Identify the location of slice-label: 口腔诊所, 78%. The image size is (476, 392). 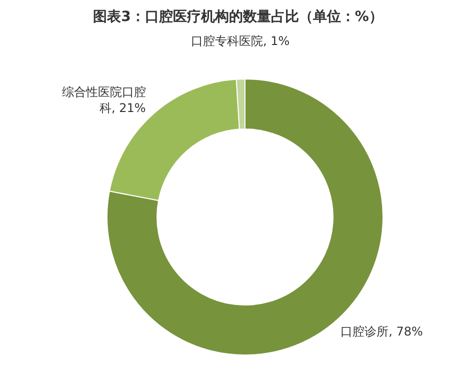
(381, 331).